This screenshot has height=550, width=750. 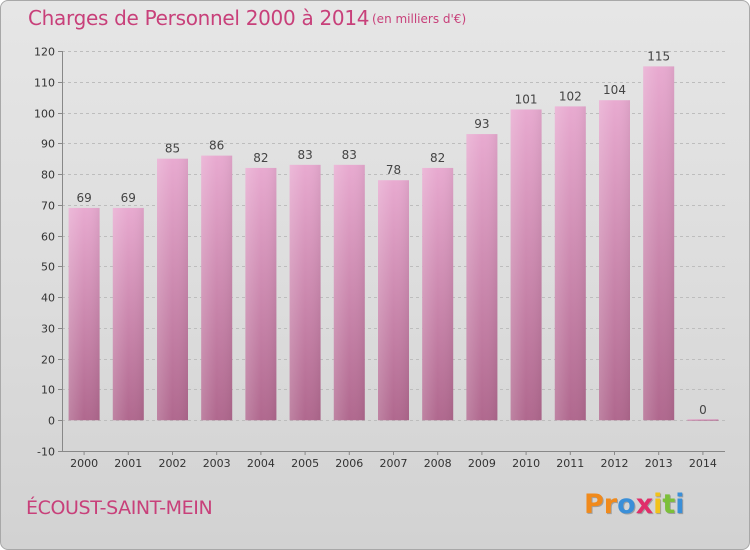 I want to click on x-tick-label: 2006, so click(x=349, y=463).